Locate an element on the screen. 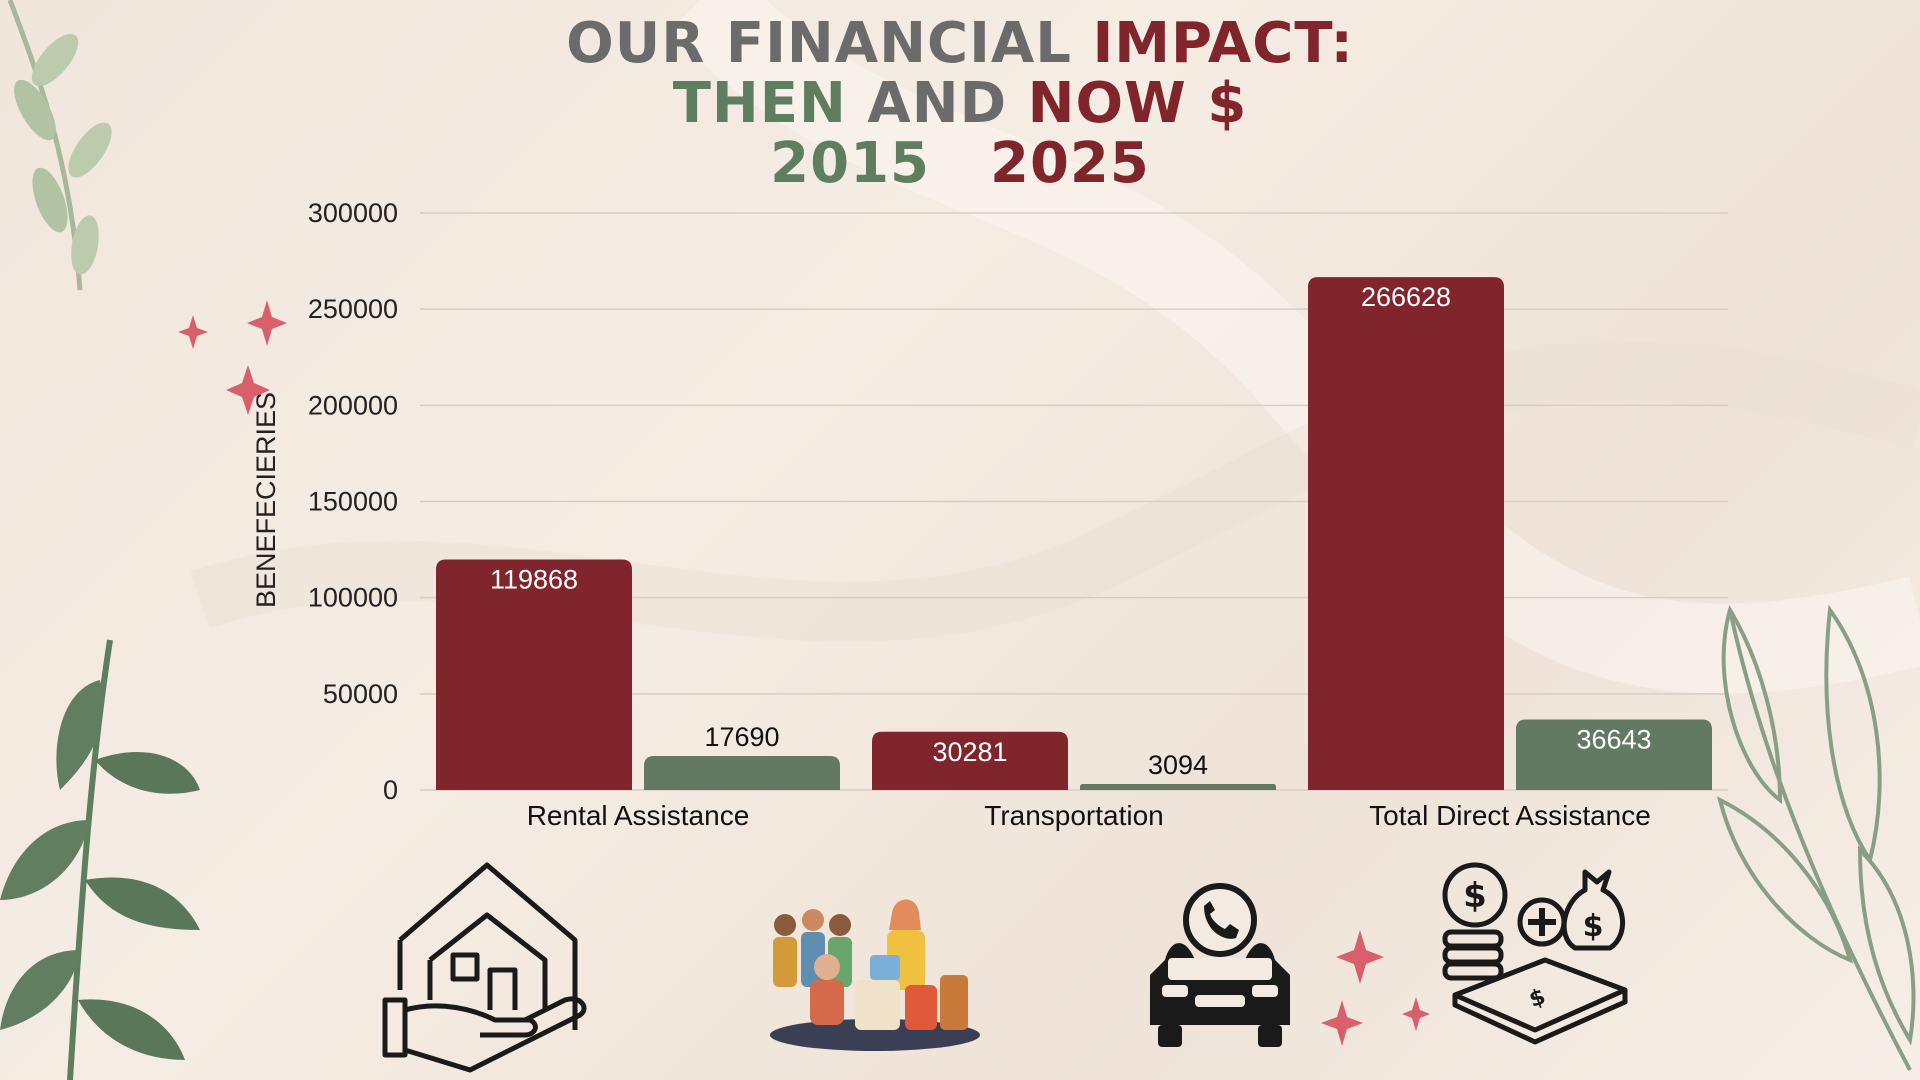 Image resolution: width=1920 pixels, height=1080 pixels. year-now: 2025 is located at coordinates (1070, 163).